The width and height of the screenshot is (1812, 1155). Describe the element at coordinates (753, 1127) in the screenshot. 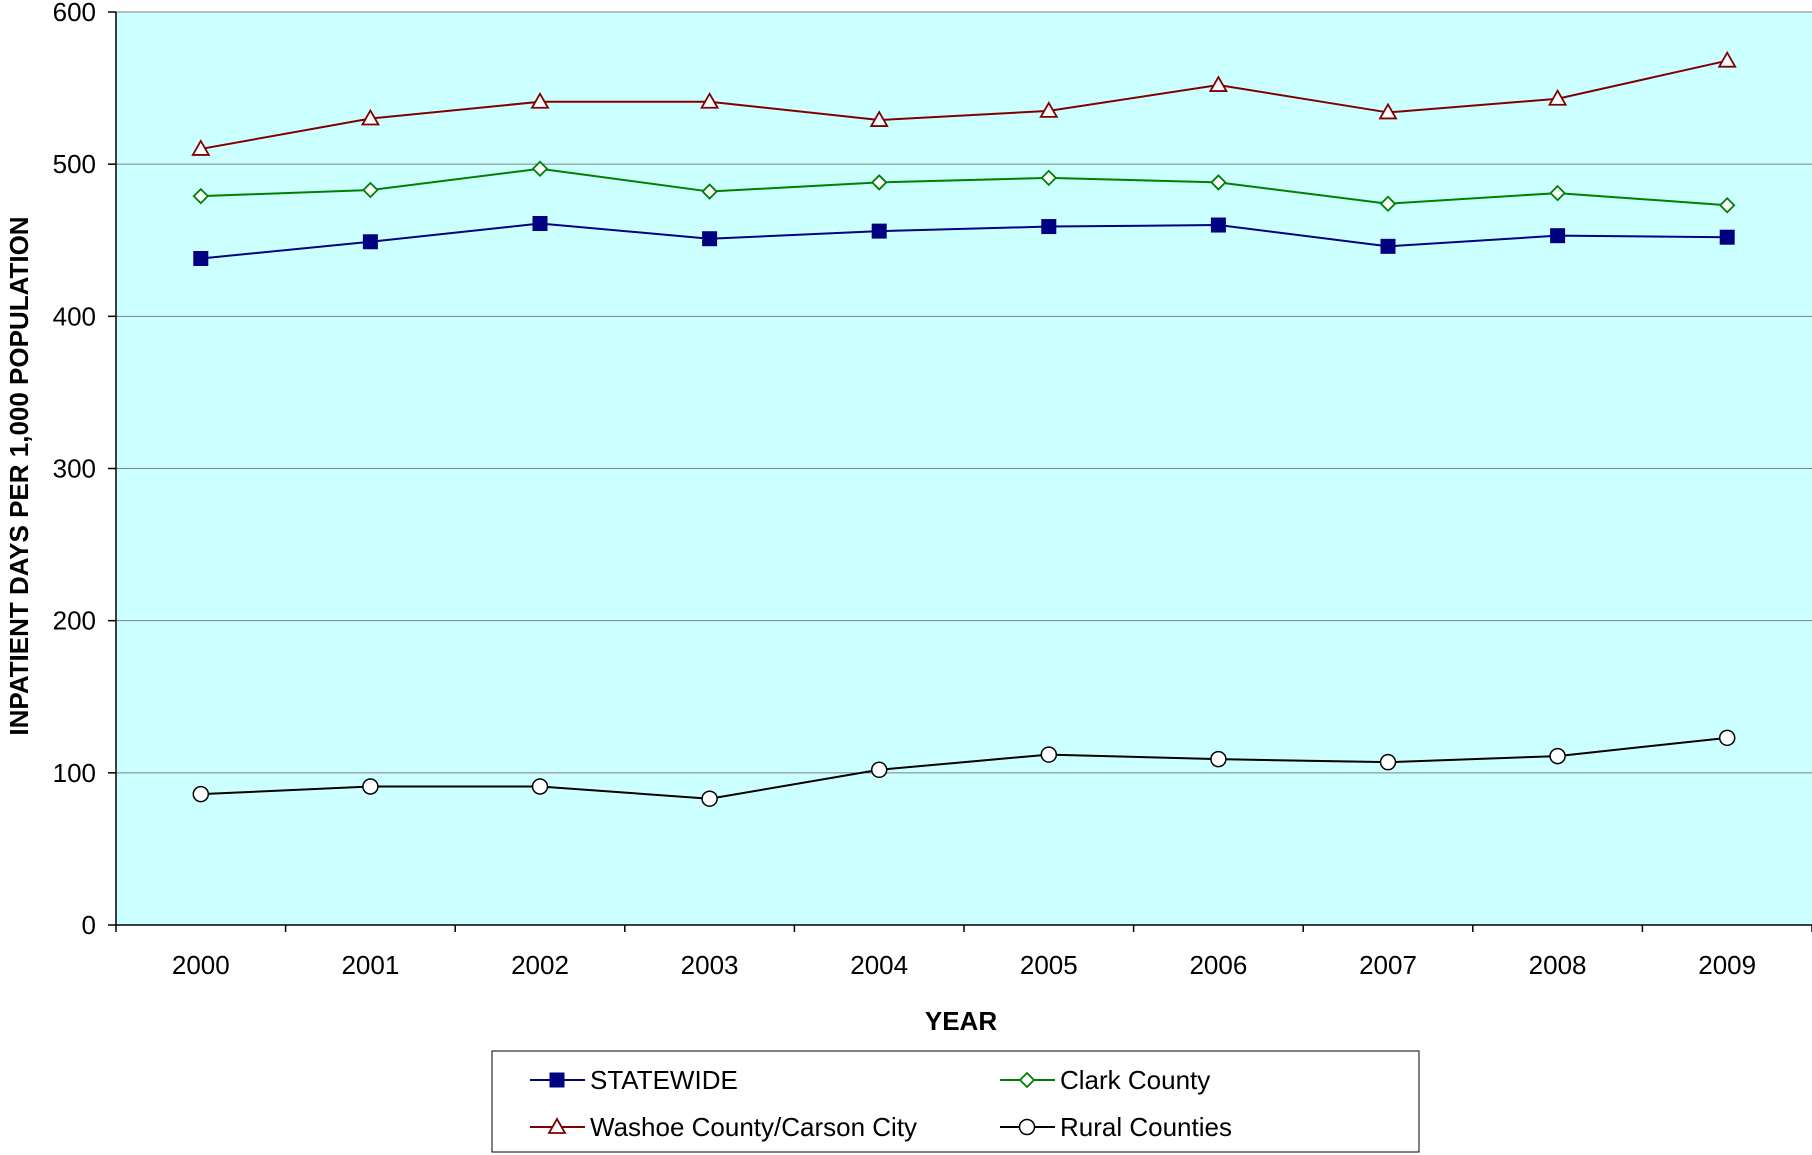

I see `legend-label: Washoe County/Carson City` at that location.